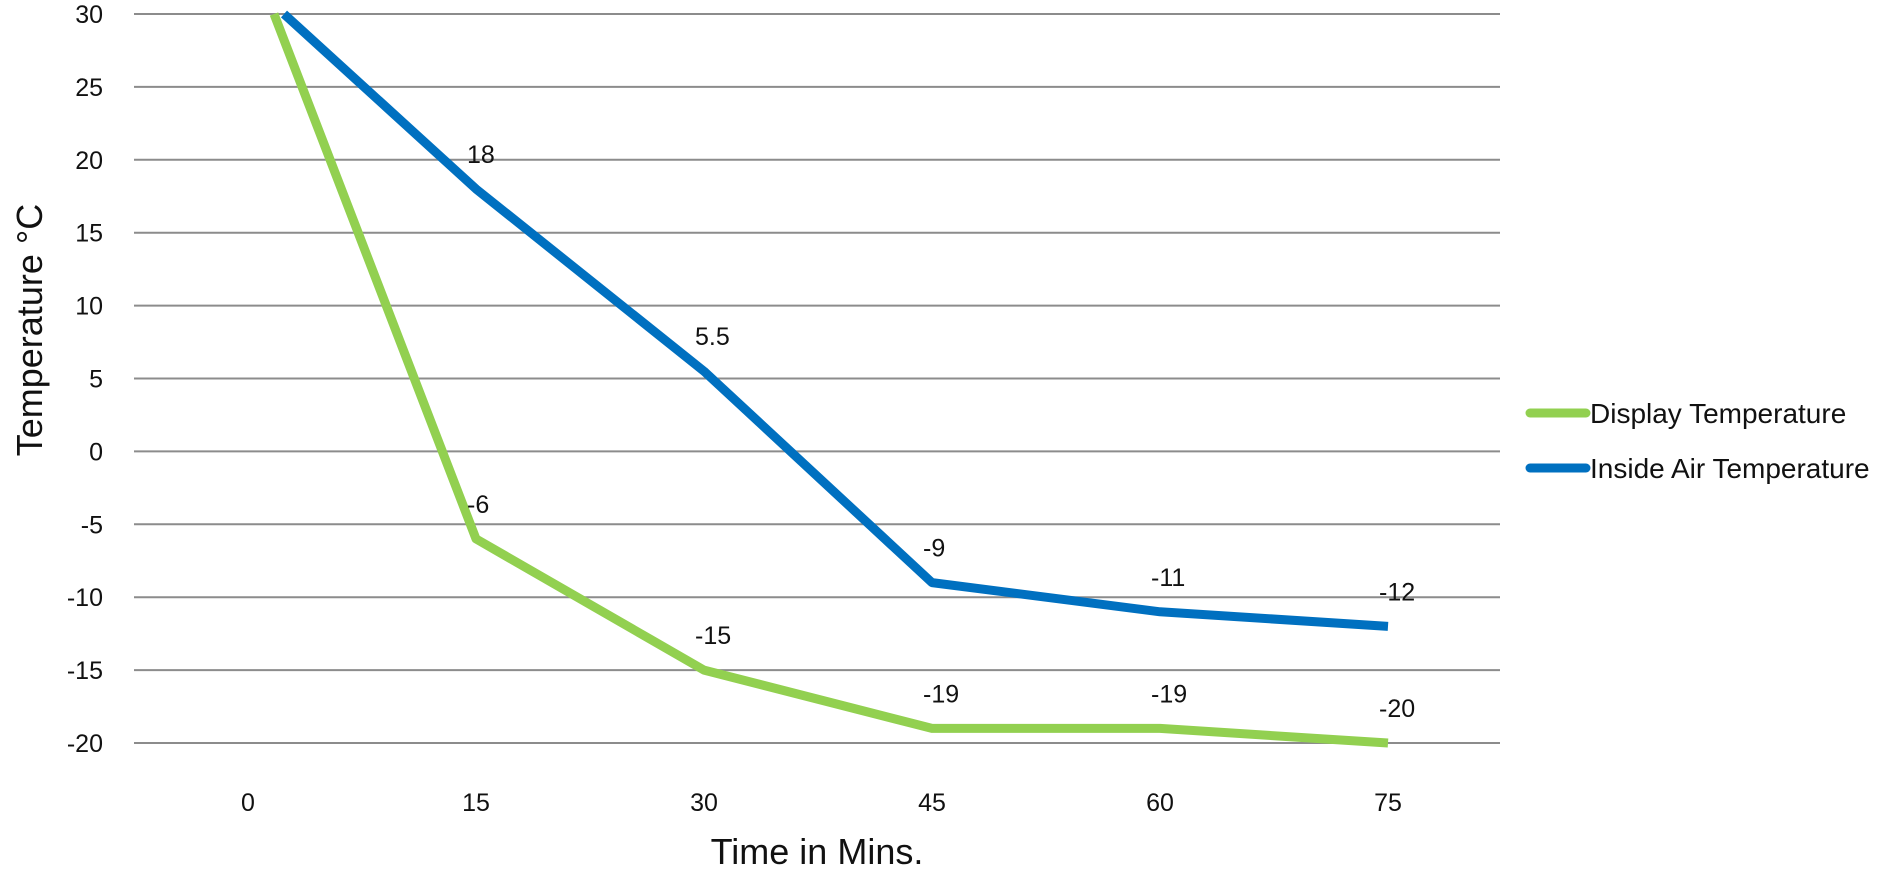  I want to click on y-tick-label: 5, so click(96, 380).